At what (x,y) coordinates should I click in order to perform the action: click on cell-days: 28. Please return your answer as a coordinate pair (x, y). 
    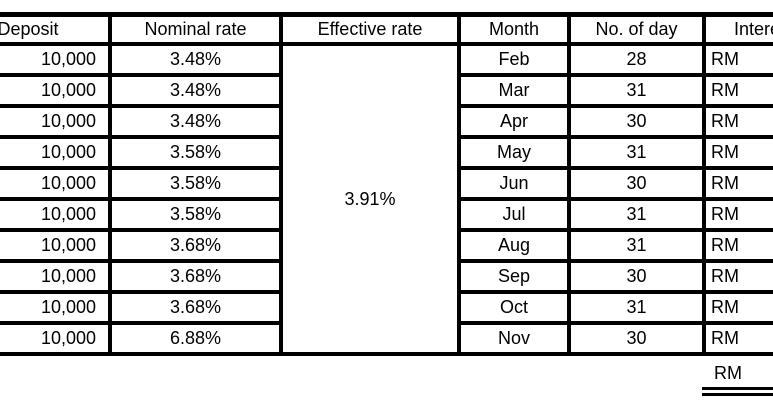
    Looking at the image, I should click on (638, 61).